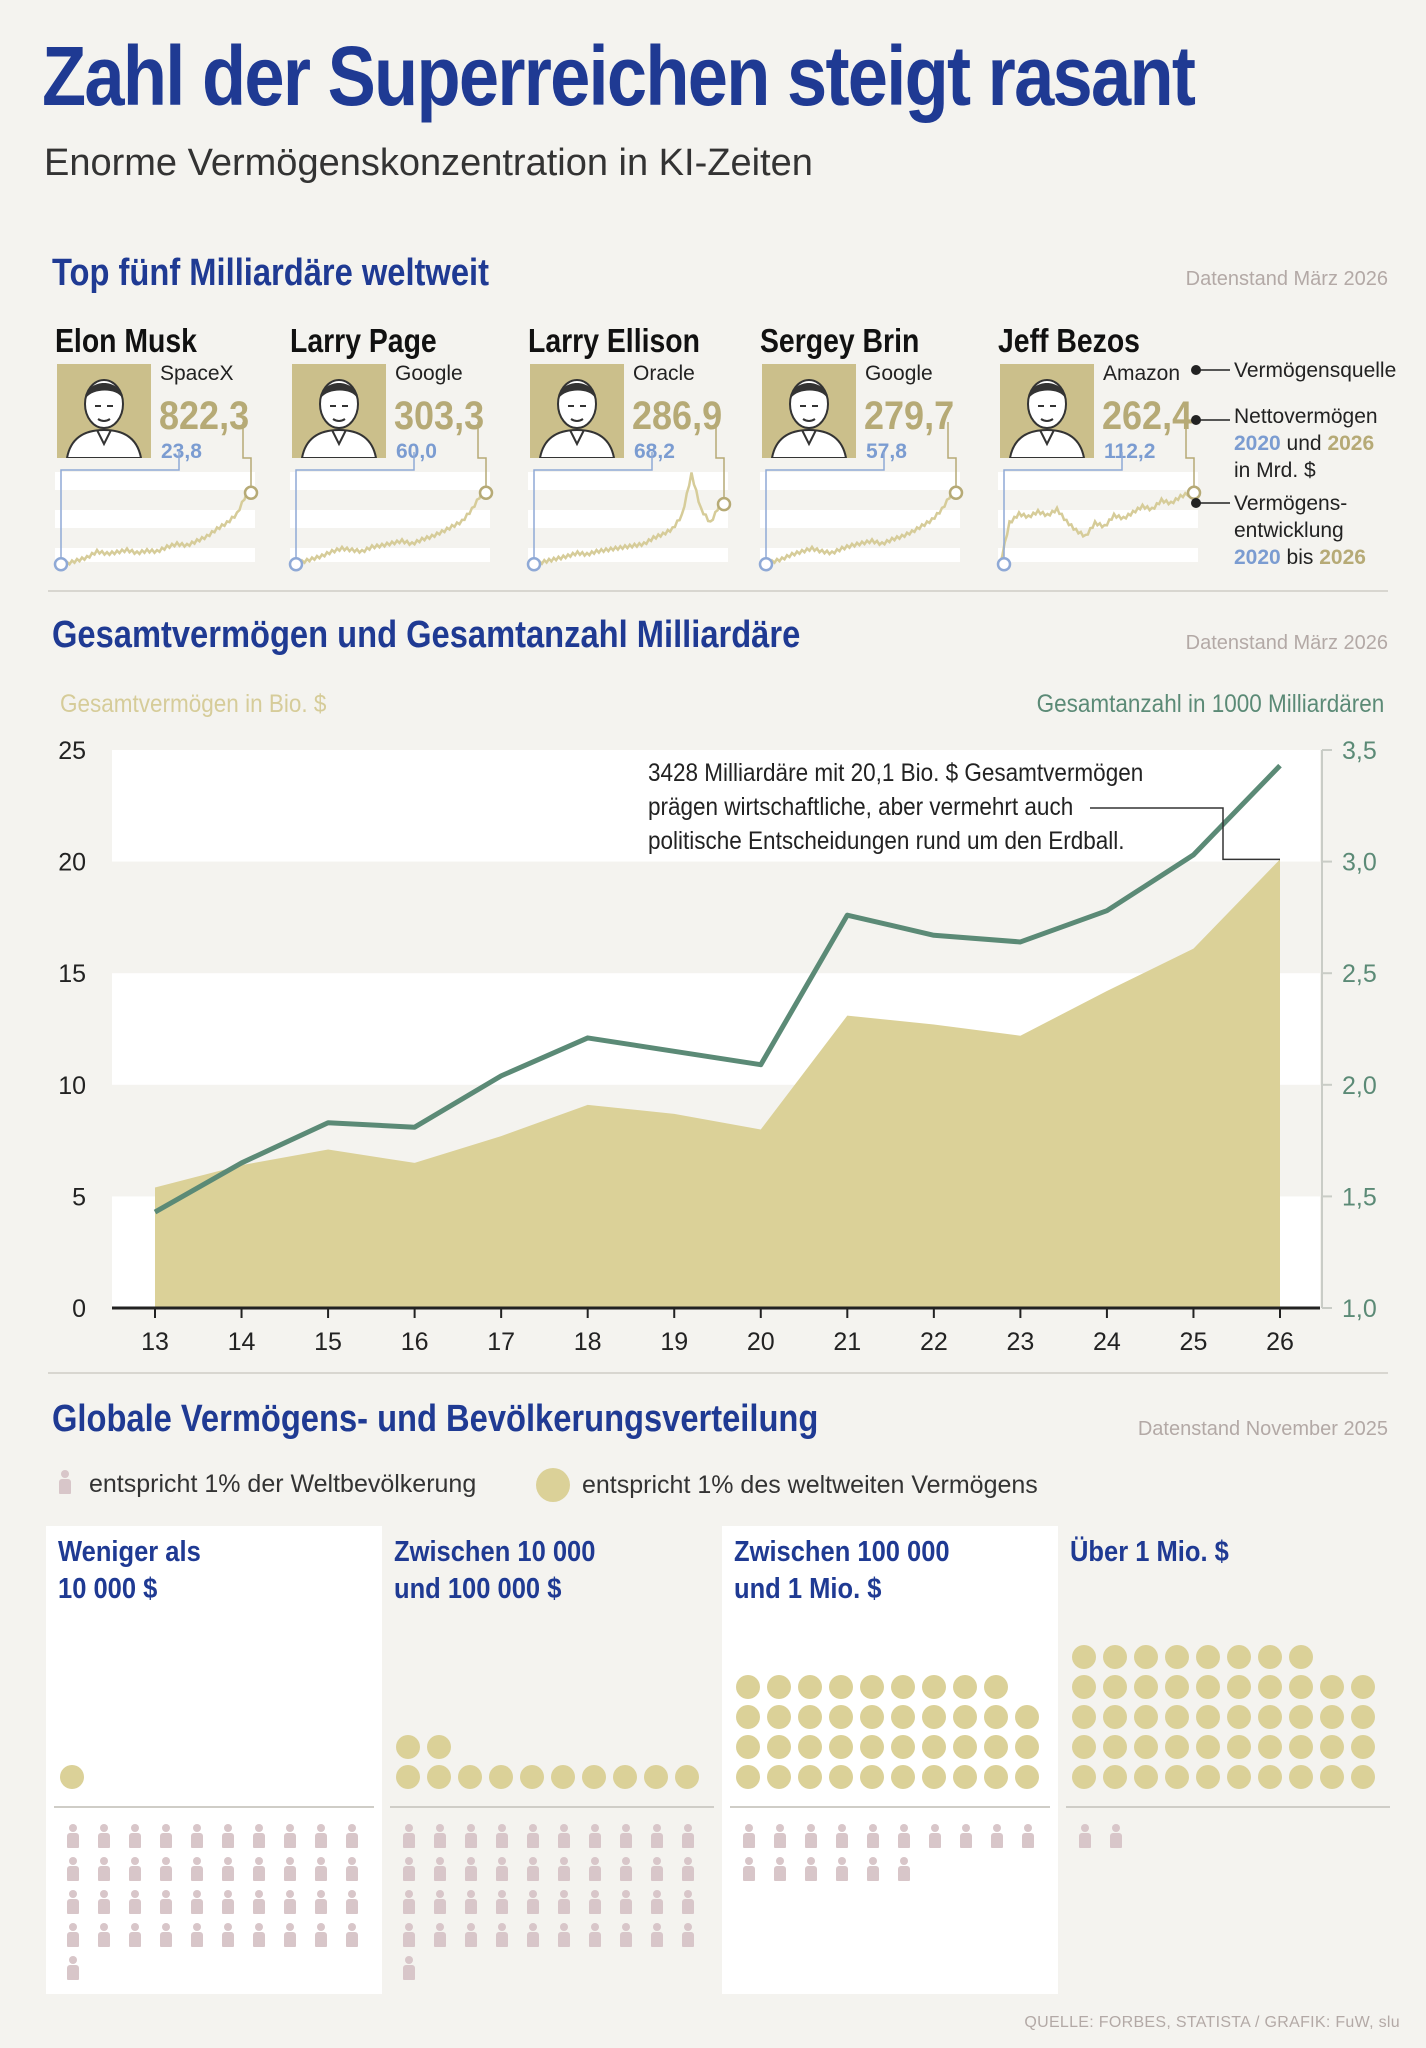 The height and width of the screenshot is (2048, 1426). I want to click on y-right-tick-label: 1,5, so click(1359, 1197).